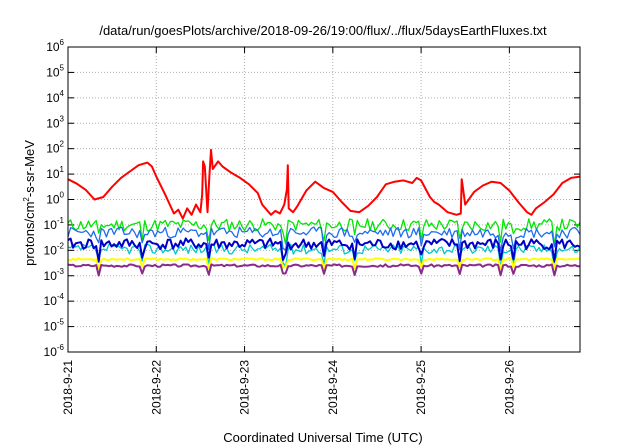 The image size is (640, 448). What do you see at coordinates (61, 296) in the screenshot?
I see `y-tick-exponent: -4` at bounding box center [61, 296].